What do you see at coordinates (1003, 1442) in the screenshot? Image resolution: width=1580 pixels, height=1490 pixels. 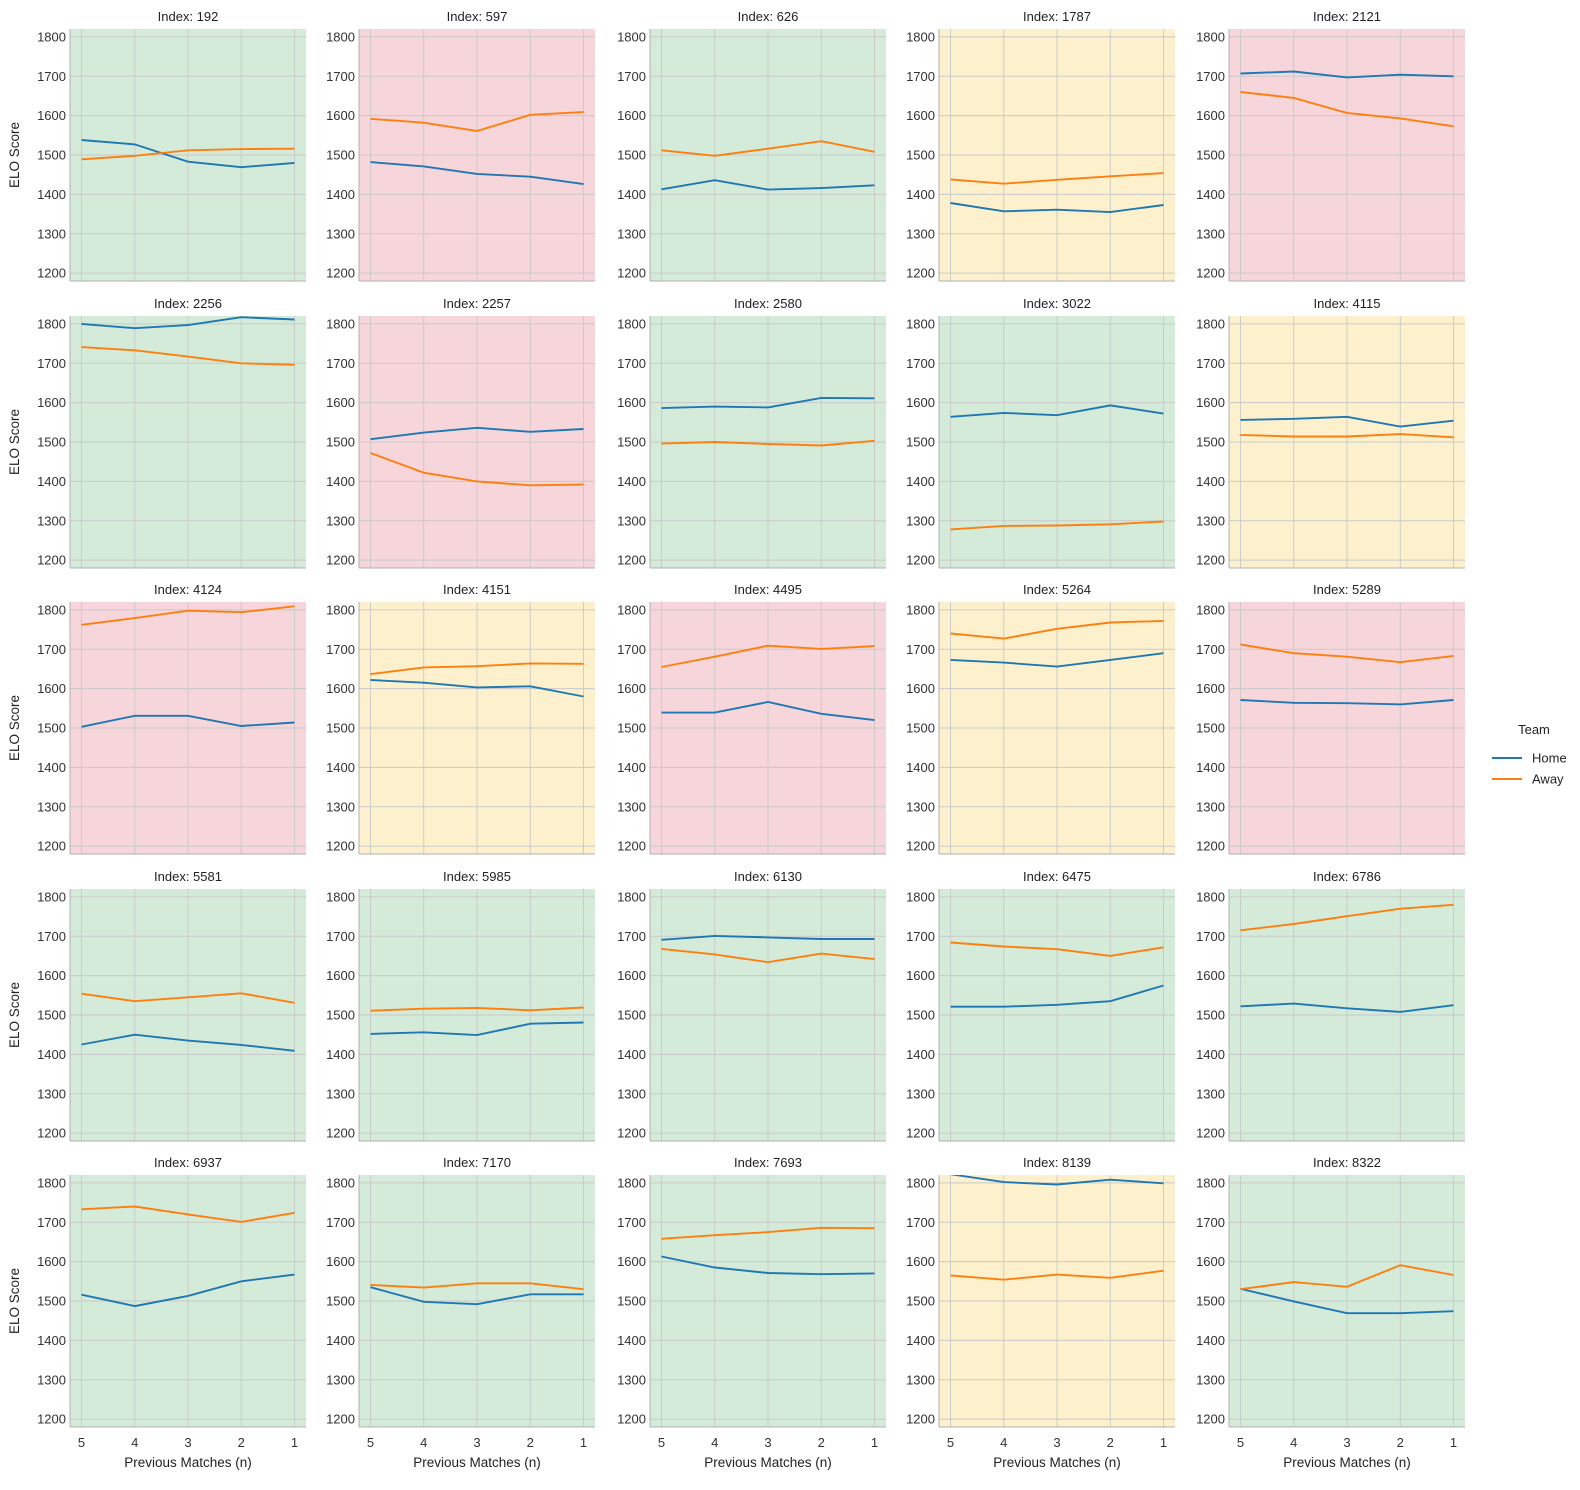 I see `x-tick-label: 4` at bounding box center [1003, 1442].